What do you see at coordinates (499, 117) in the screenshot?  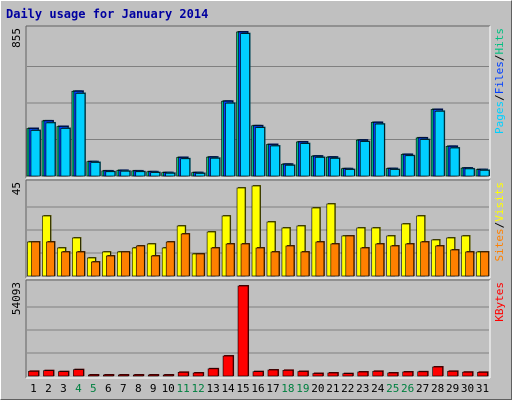 I see `legend-pages: Pages` at bounding box center [499, 117].